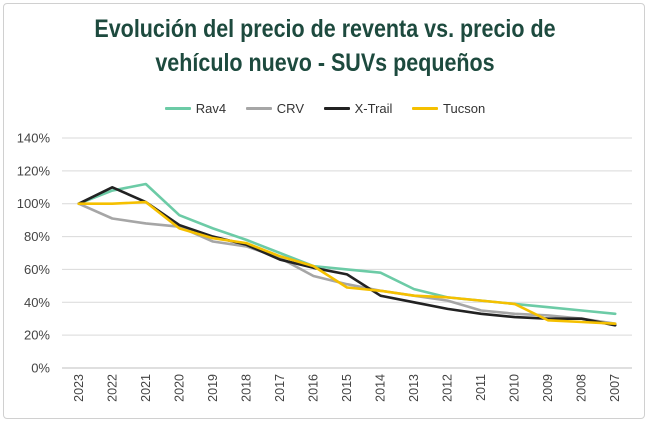 The height and width of the screenshot is (424, 650). What do you see at coordinates (211, 108) in the screenshot?
I see `legend-label-rav4: Rav4` at bounding box center [211, 108].